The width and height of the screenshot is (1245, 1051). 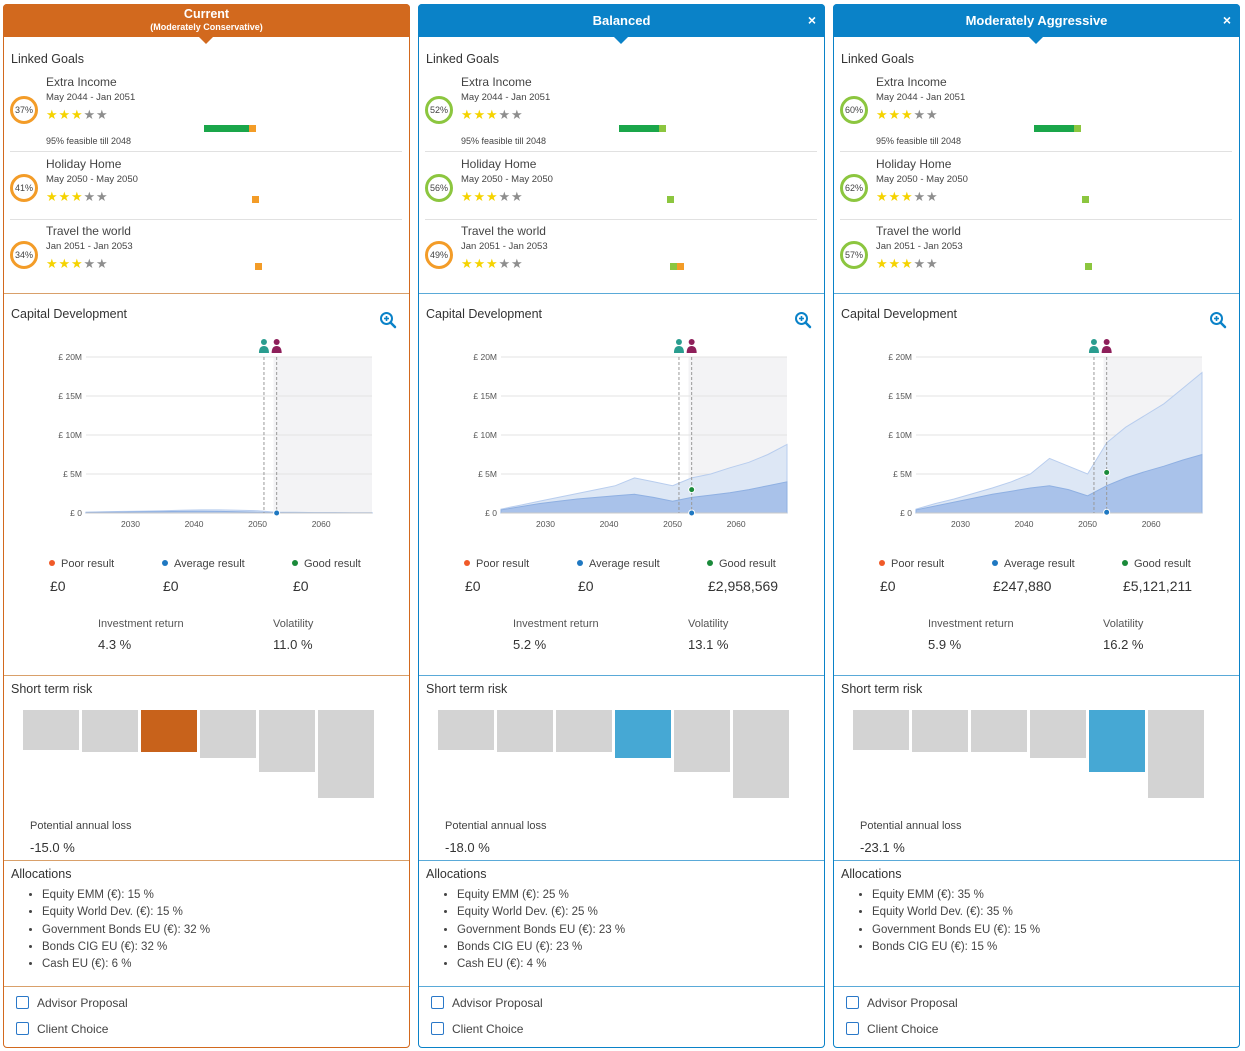 What do you see at coordinates (165, 563) in the screenshot?
I see `average-dot-icon` at bounding box center [165, 563].